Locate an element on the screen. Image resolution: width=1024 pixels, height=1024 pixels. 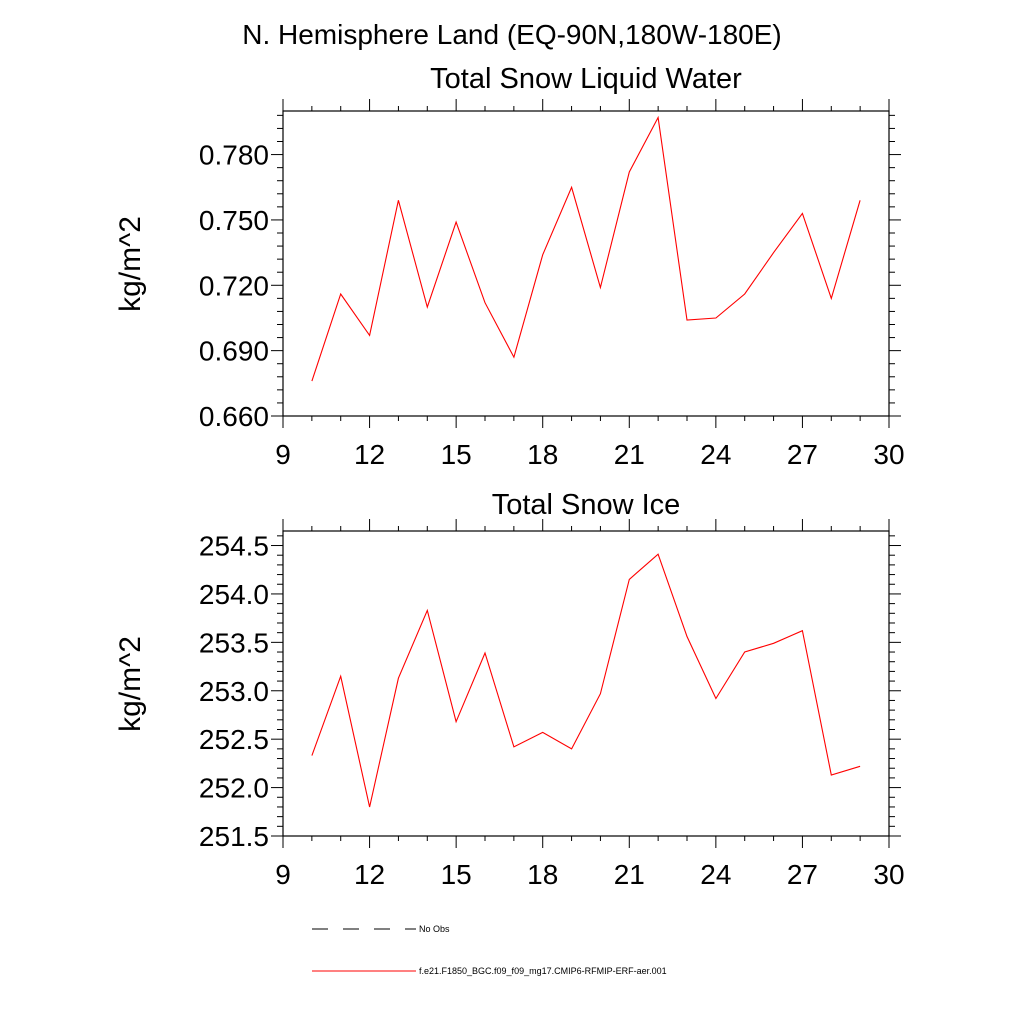
legend-label: No Obs is located at coordinates (434, 929).